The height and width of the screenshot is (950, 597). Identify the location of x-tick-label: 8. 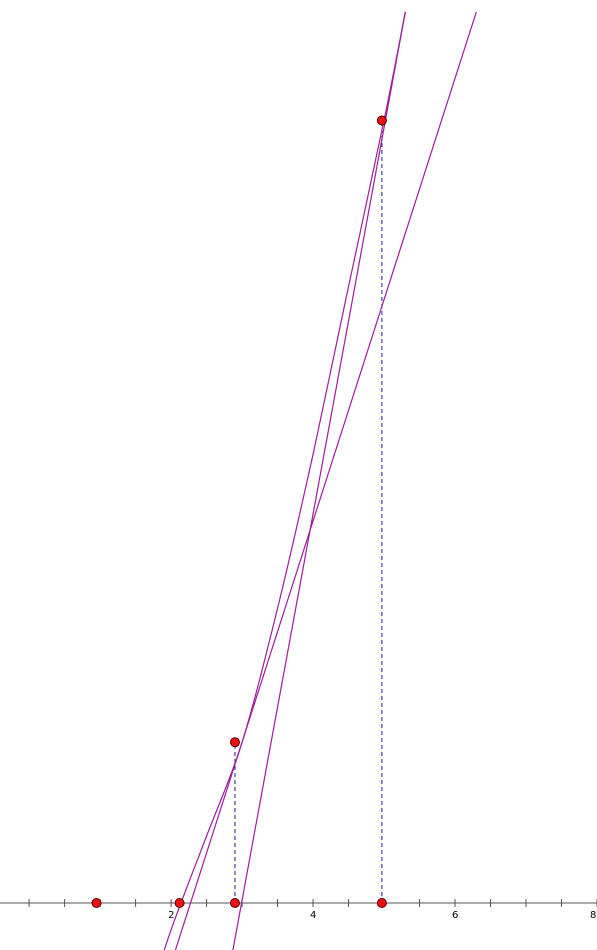
(593, 915).